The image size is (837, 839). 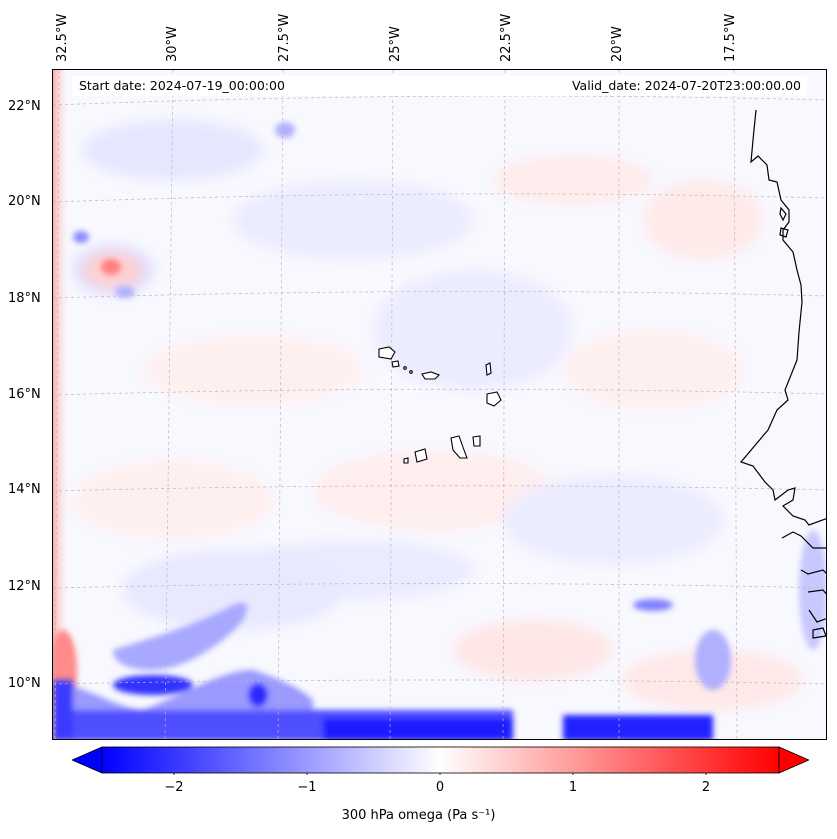 I want to click on cape-verde-islands, so click(x=440, y=405).